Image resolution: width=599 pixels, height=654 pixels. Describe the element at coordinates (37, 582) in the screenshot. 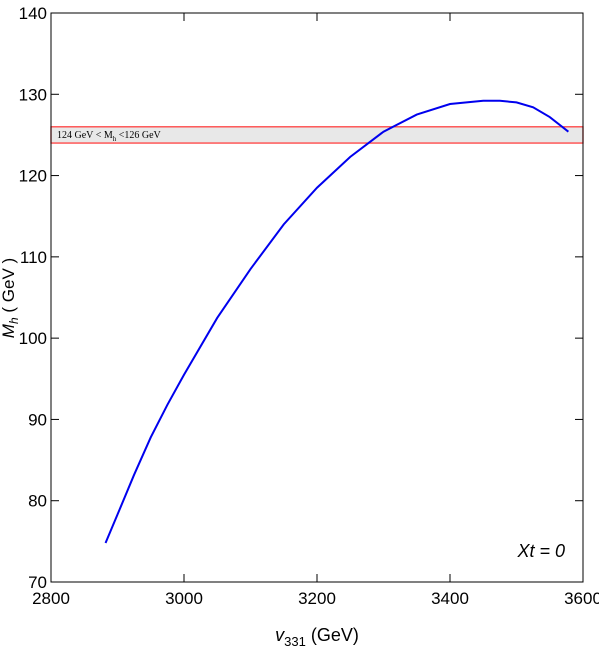

I see `y-tick-label: 70` at that location.